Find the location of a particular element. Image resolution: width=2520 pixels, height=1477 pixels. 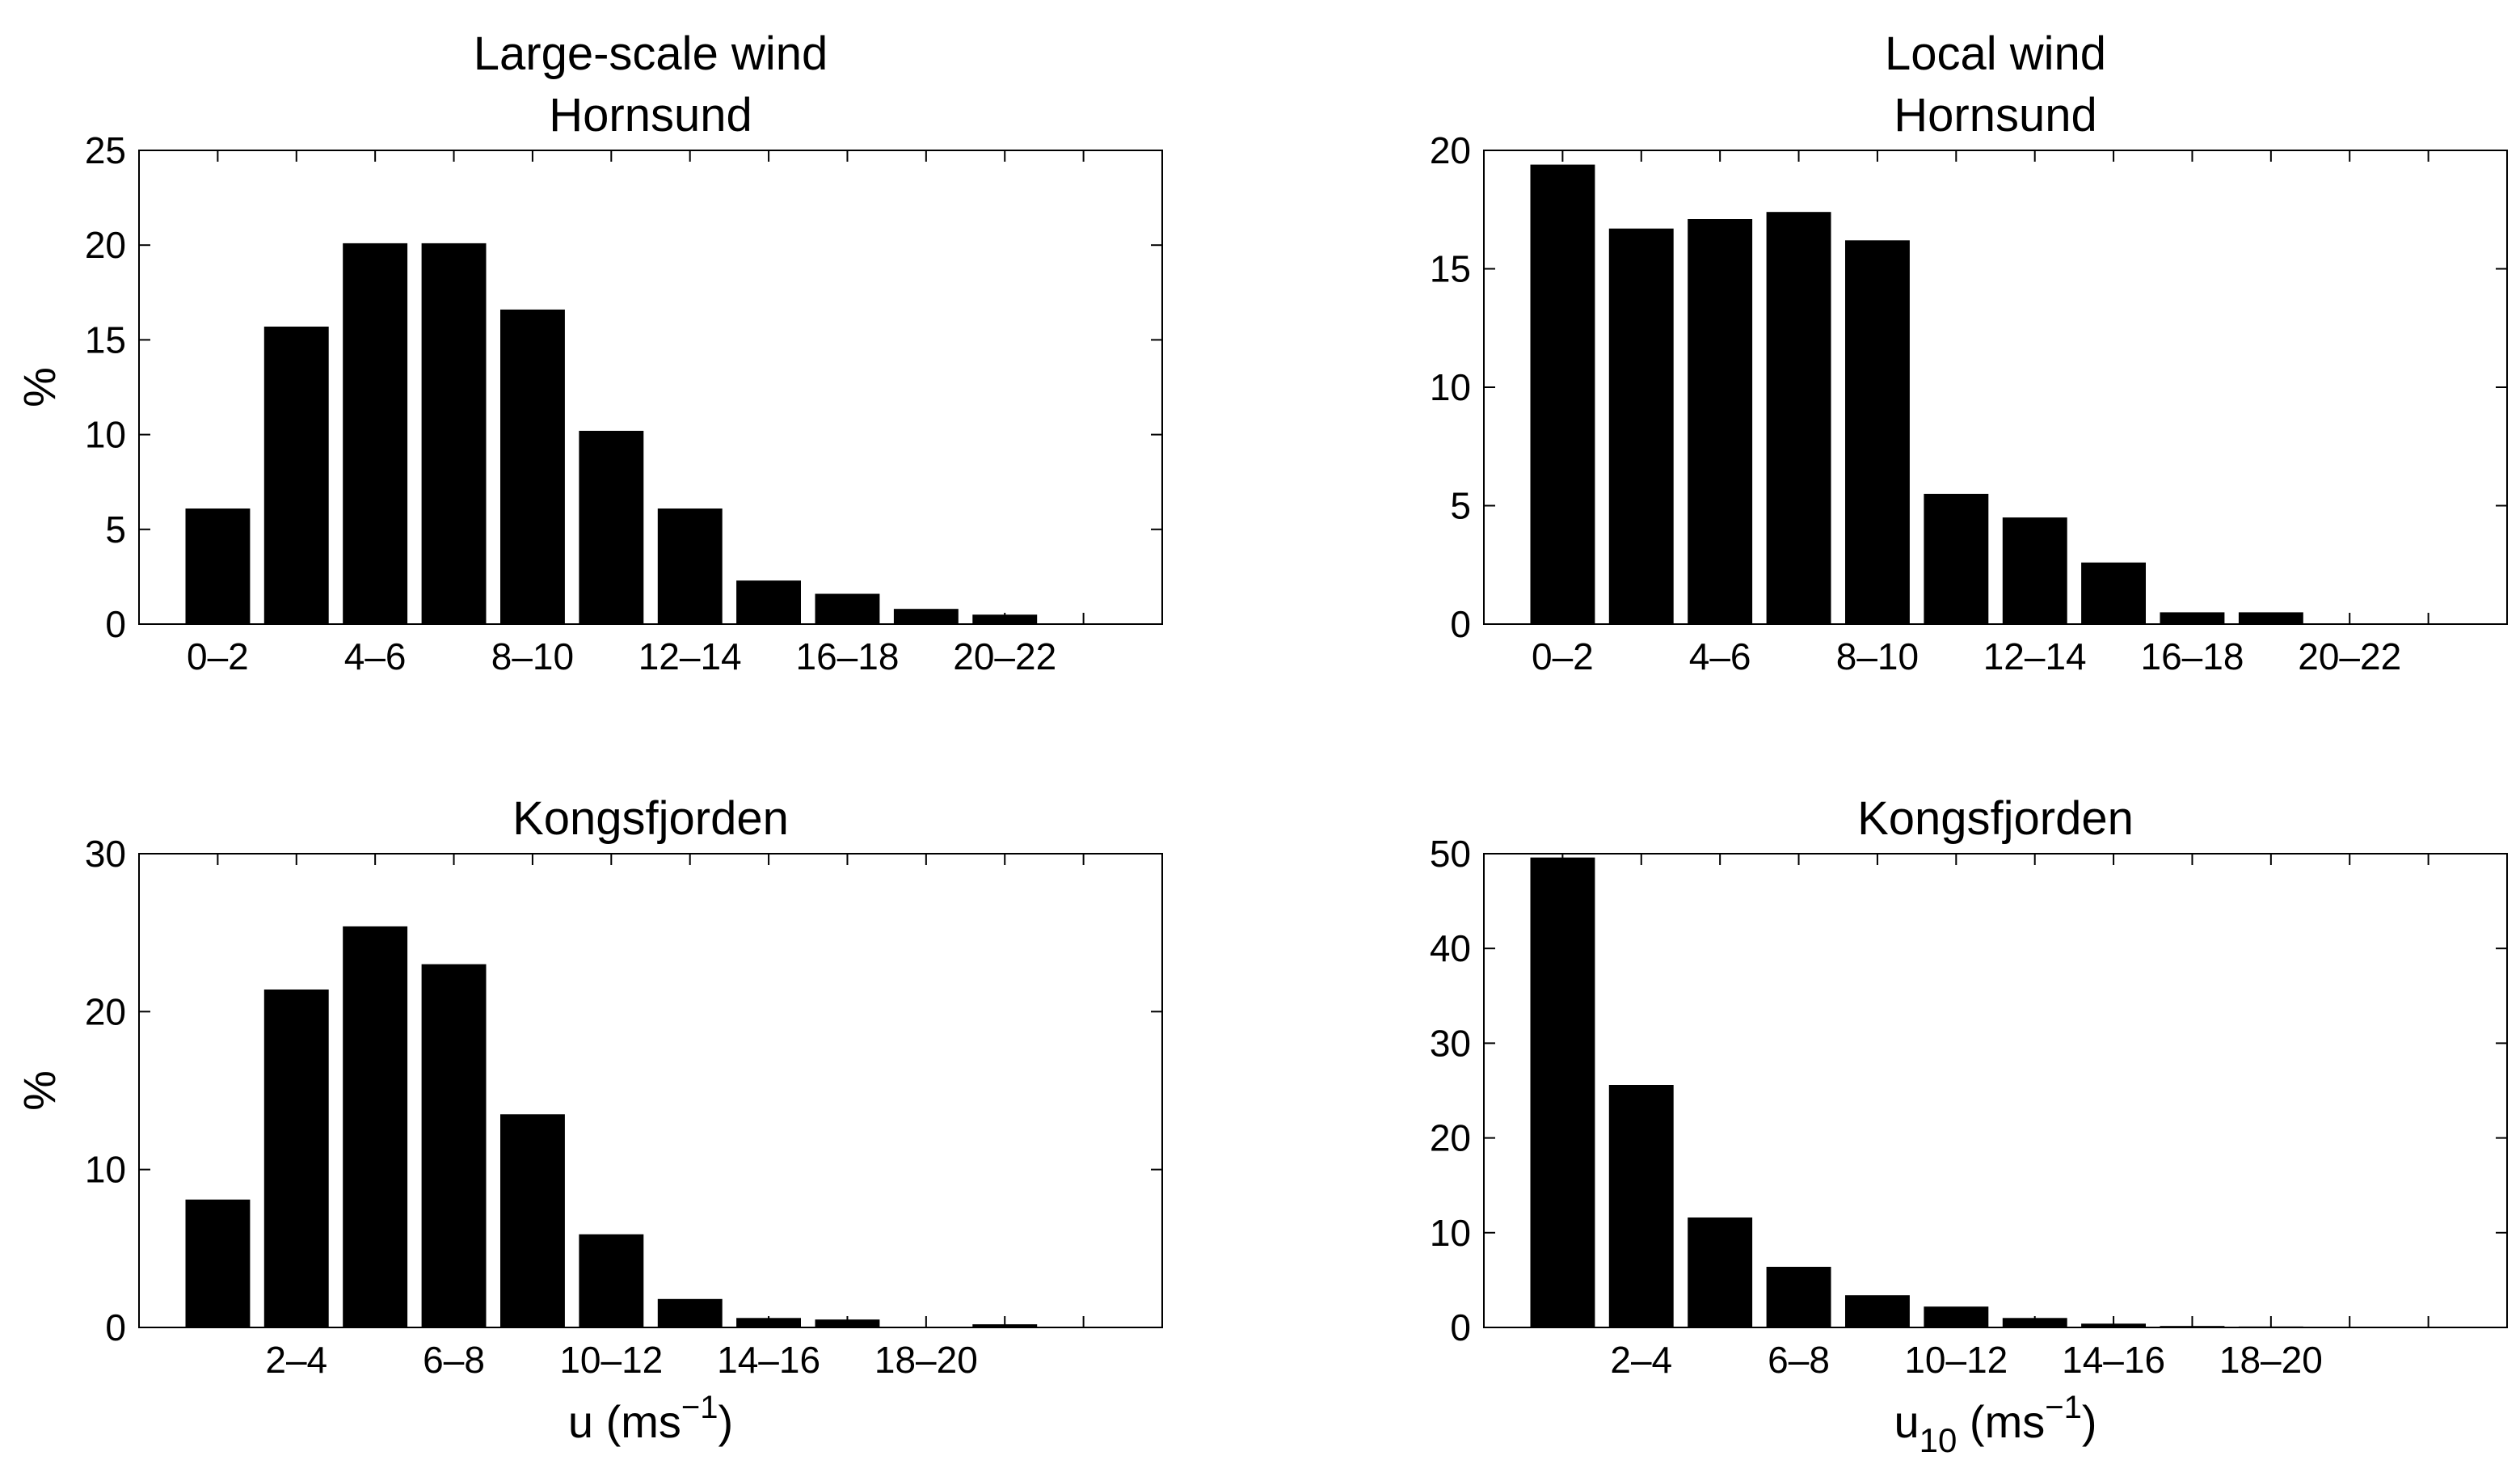

y-tick-label: 50 is located at coordinates (1450, 854).